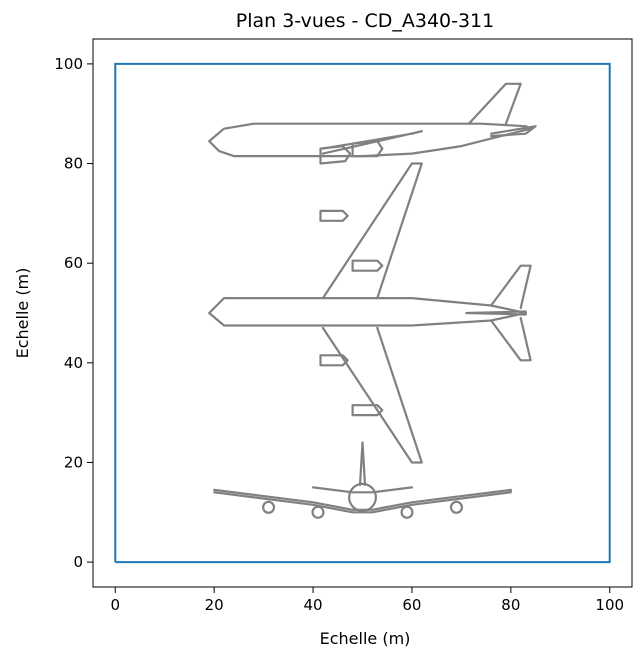 The width and height of the screenshot is (635, 653). Describe the element at coordinates (68, 64) in the screenshot. I see `y-tick-label: 100` at that location.